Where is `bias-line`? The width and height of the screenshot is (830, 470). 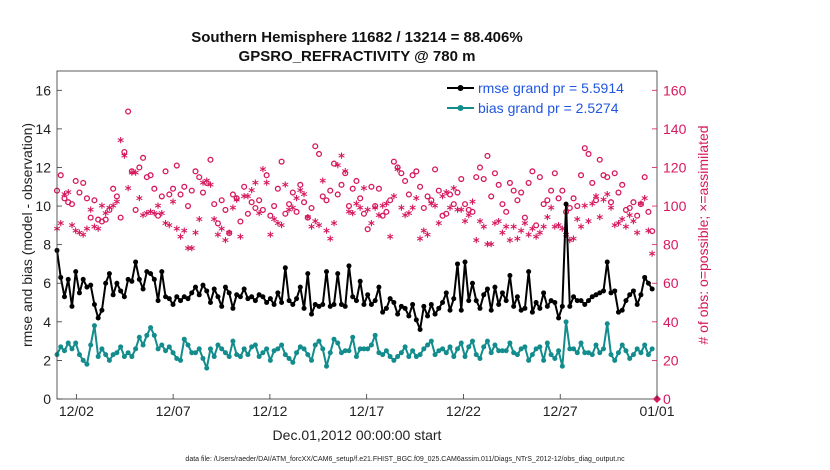 bias-line is located at coordinates (354, 345).